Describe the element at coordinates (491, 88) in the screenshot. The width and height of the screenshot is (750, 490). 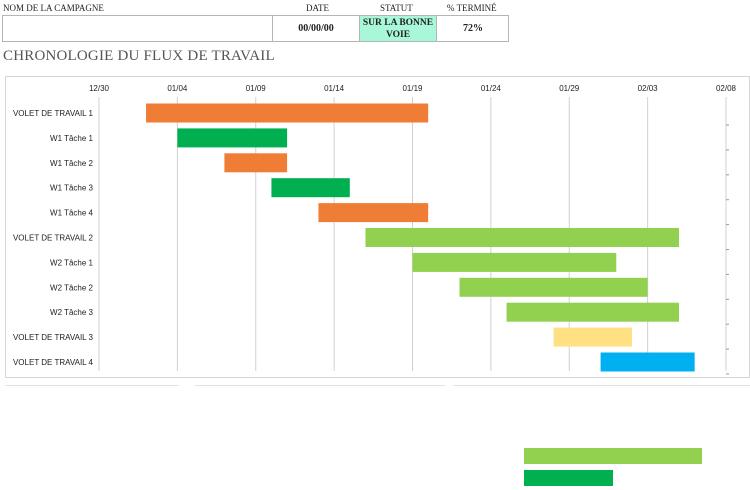
I see `x-tick-label: 01/24` at that location.